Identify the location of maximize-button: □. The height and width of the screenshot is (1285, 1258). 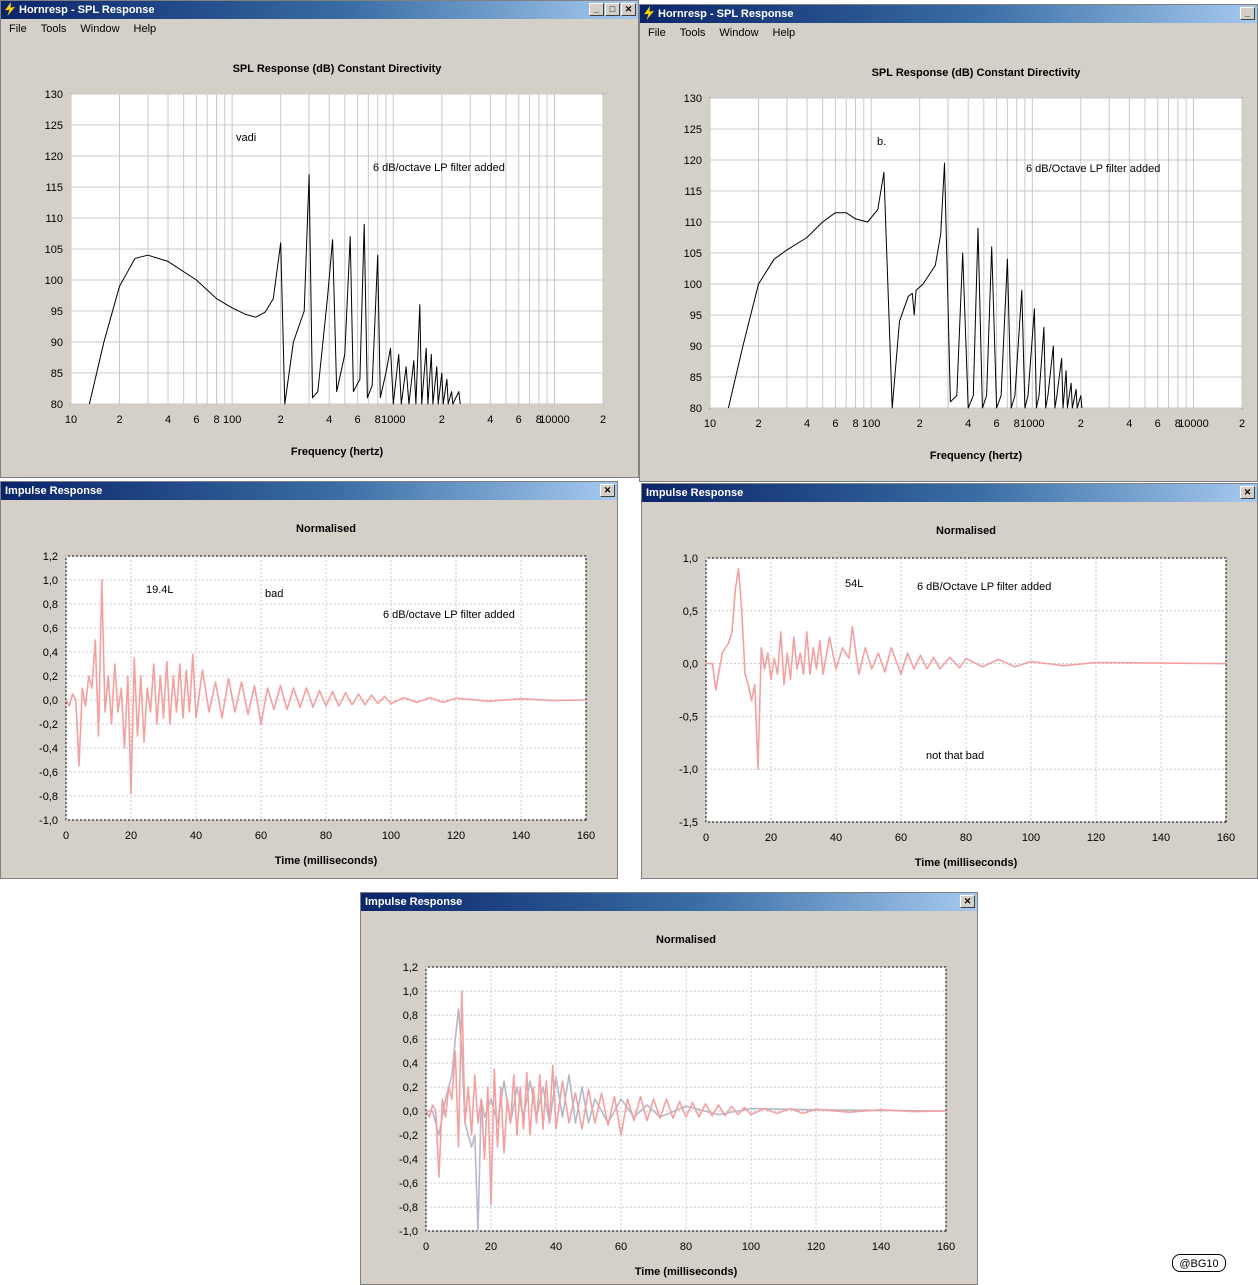
(612, 9).